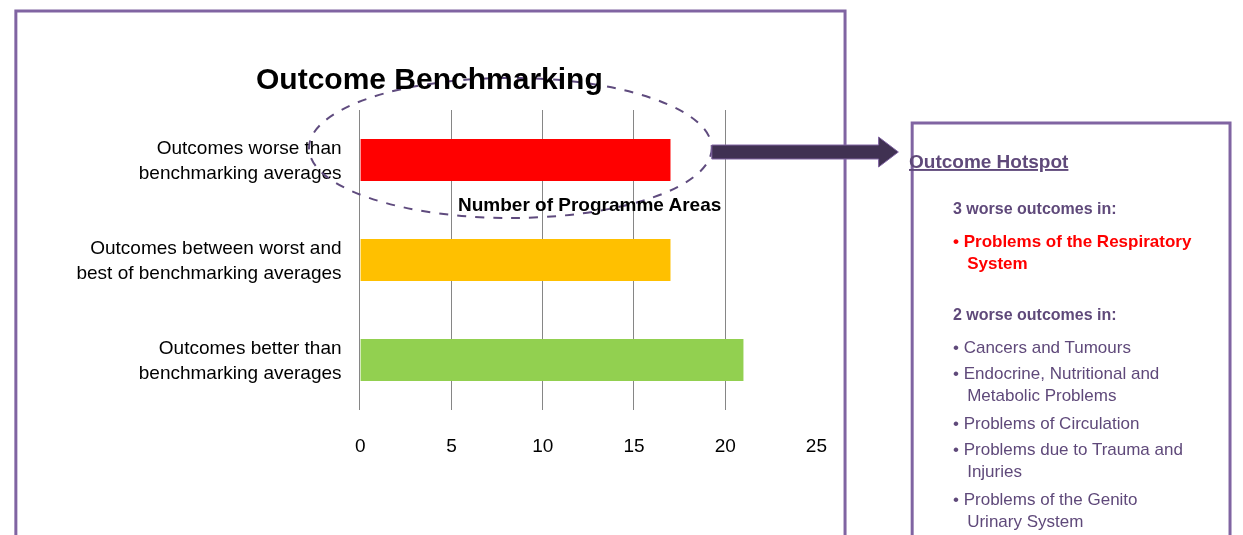 The image size is (1243, 535). What do you see at coordinates (1042, 347) in the screenshot?
I see `text: • Cancers and Tumours` at bounding box center [1042, 347].